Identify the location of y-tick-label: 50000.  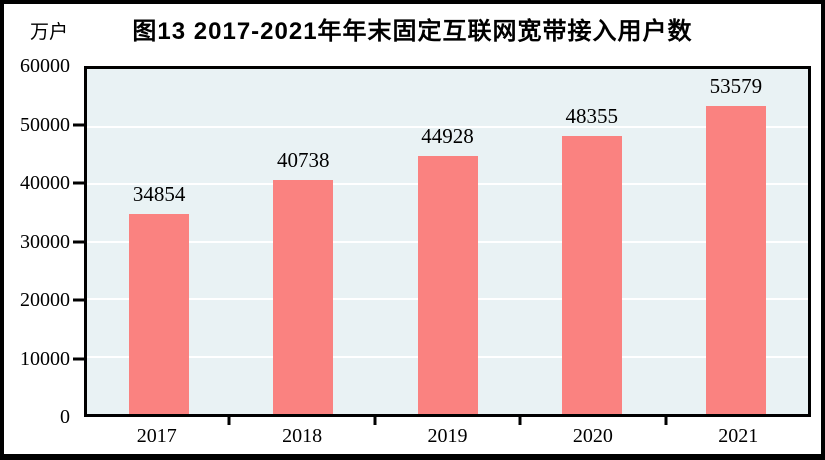
(45, 124).